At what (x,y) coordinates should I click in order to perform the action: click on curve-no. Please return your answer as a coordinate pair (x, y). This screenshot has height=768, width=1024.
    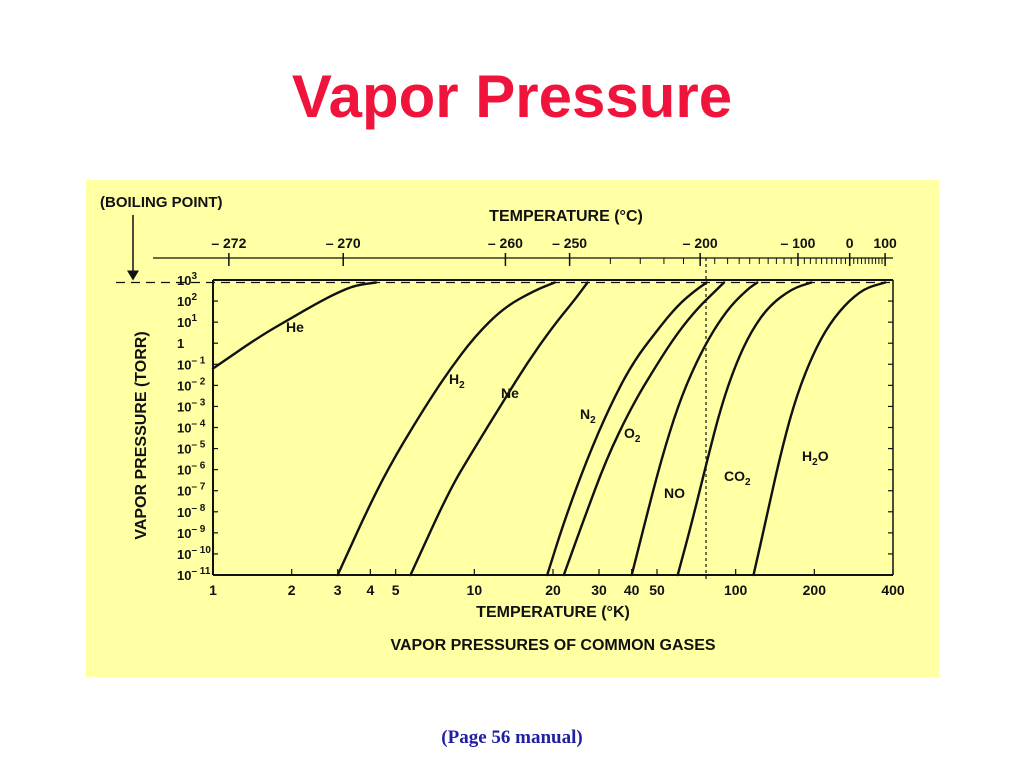
    Looking at the image, I should click on (694, 429).